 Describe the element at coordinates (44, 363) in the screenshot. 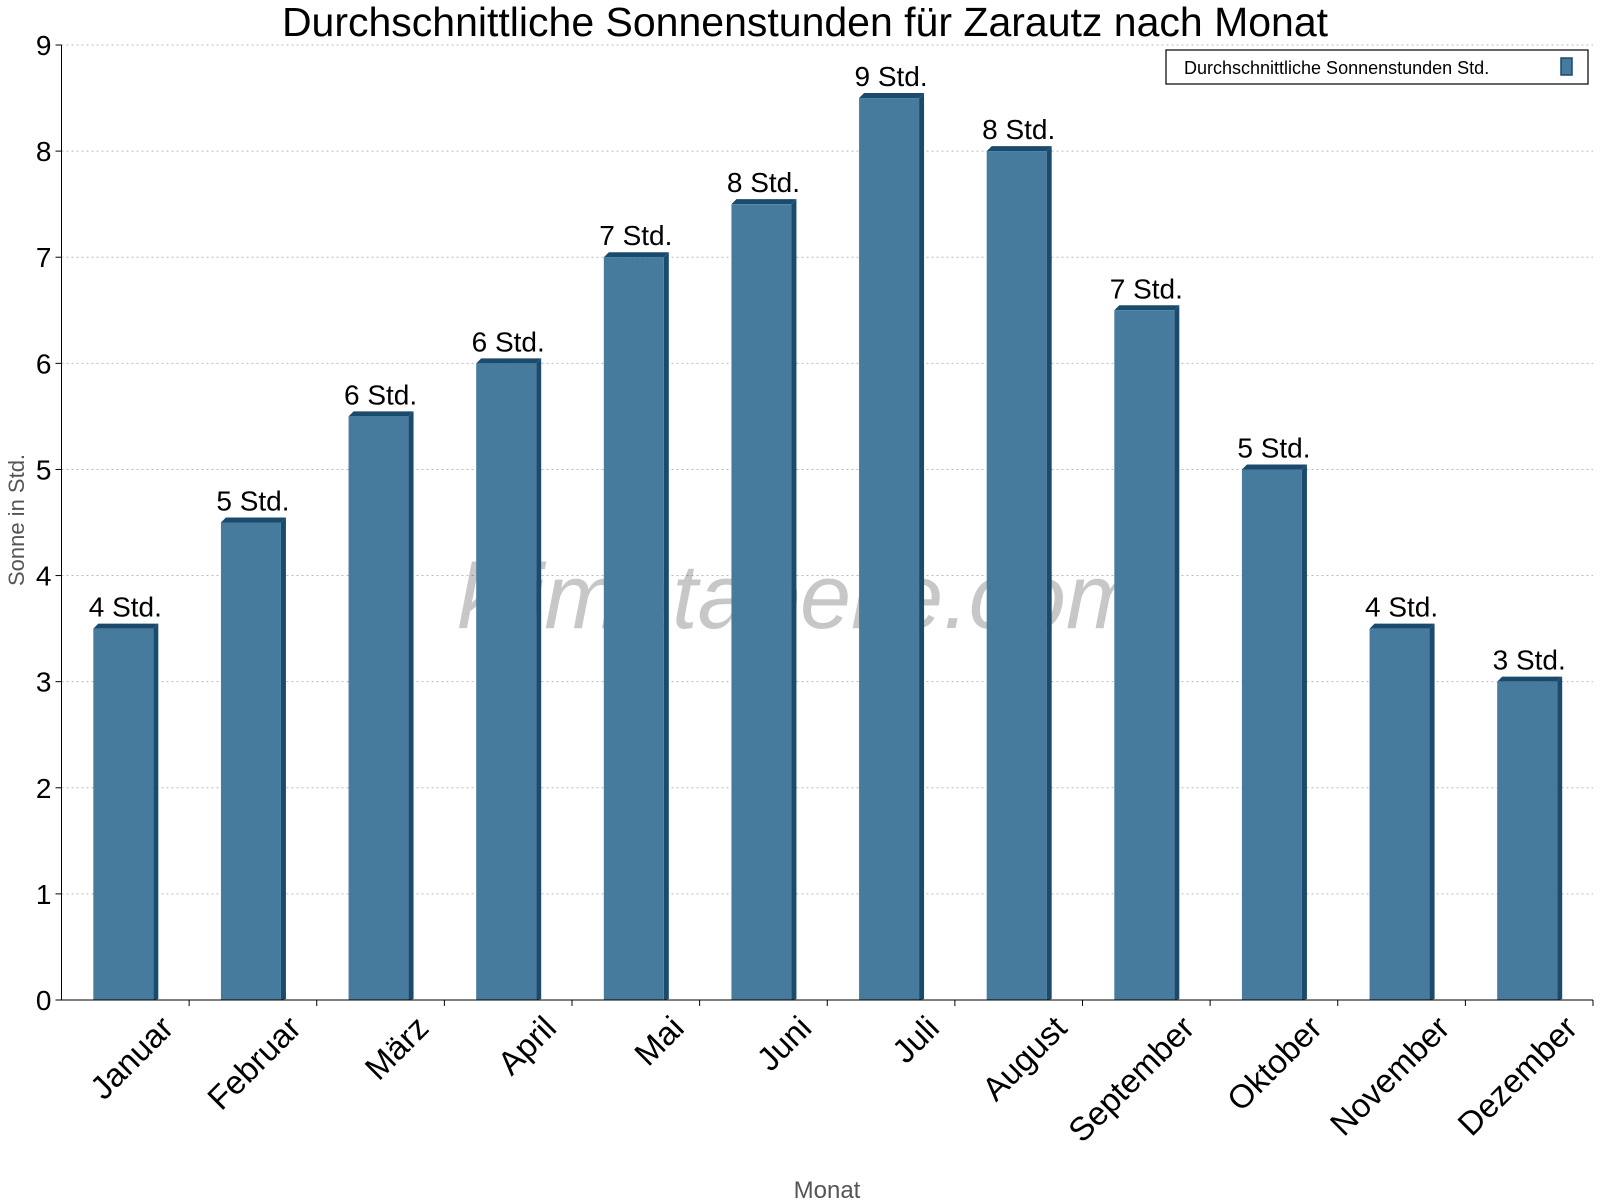

I see `y-tick-label: 6` at that location.